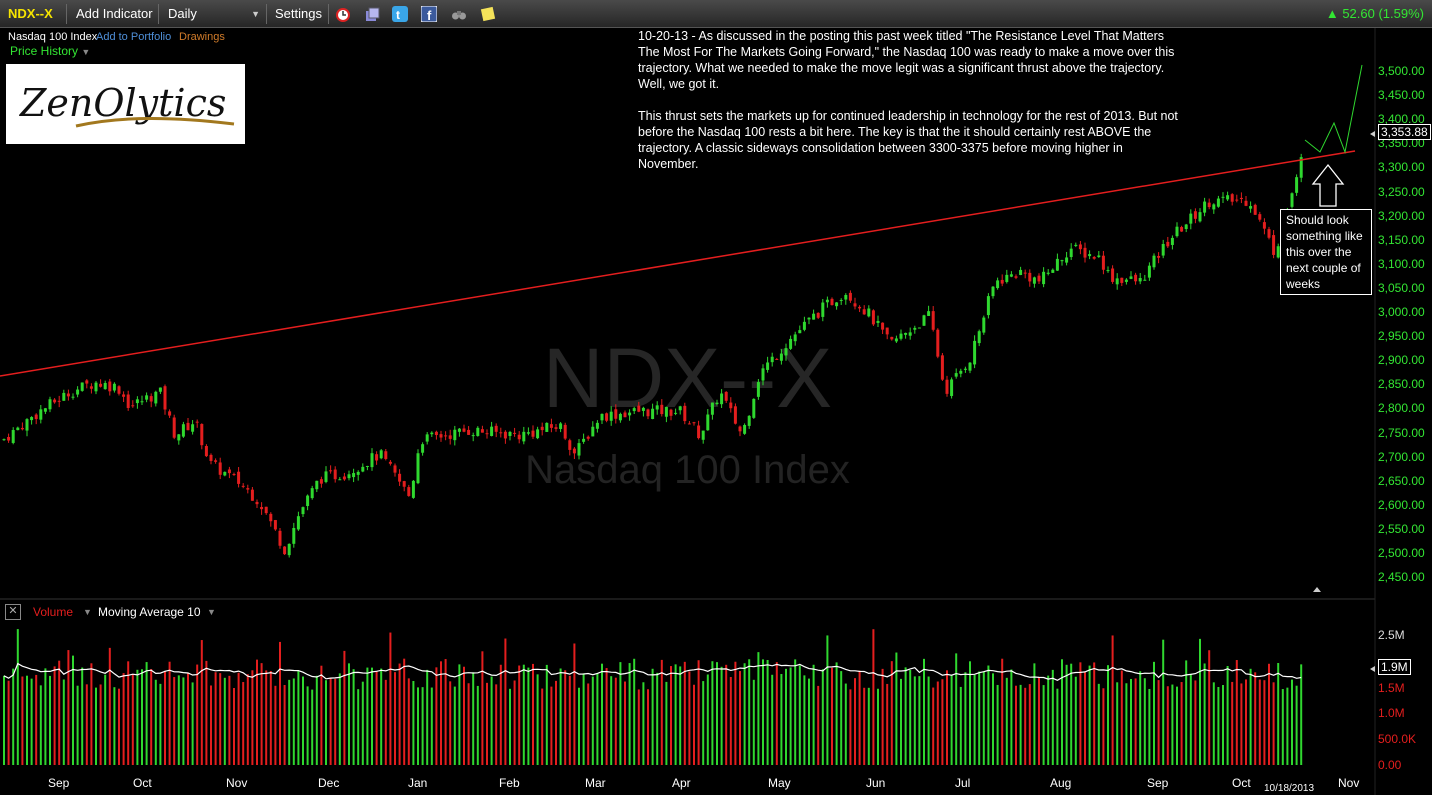 The width and height of the screenshot is (1432, 795). I want to click on time-axis-label: Jan, so click(418, 783).